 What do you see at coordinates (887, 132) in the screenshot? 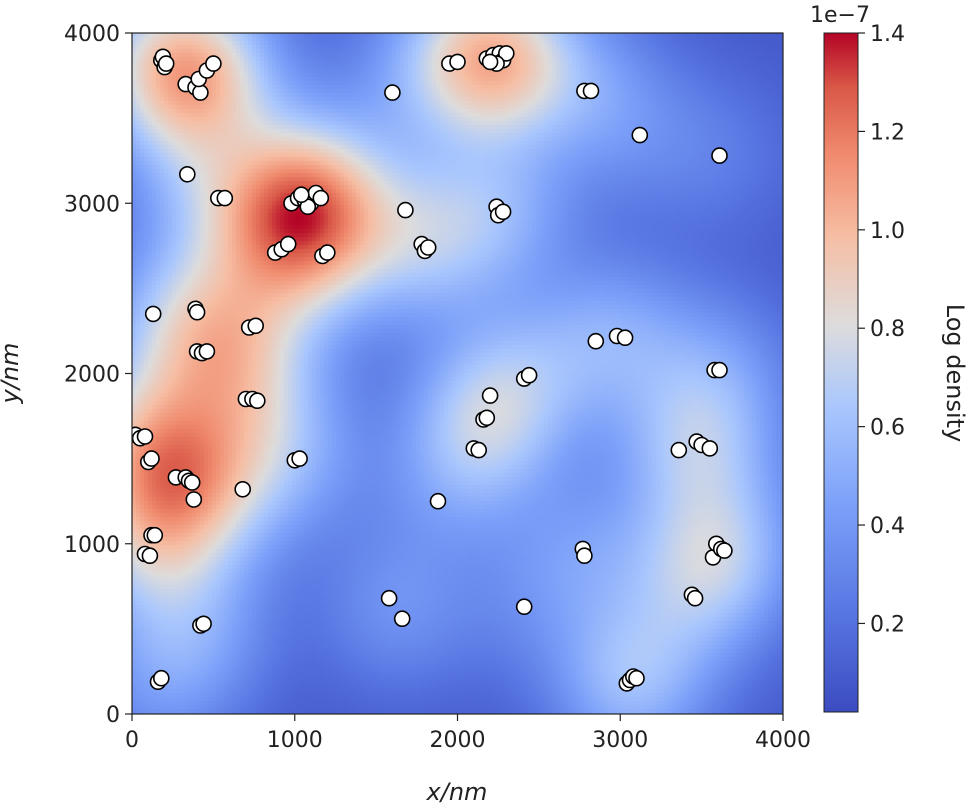
I see `colorbar-tick-label: 1.2` at bounding box center [887, 132].